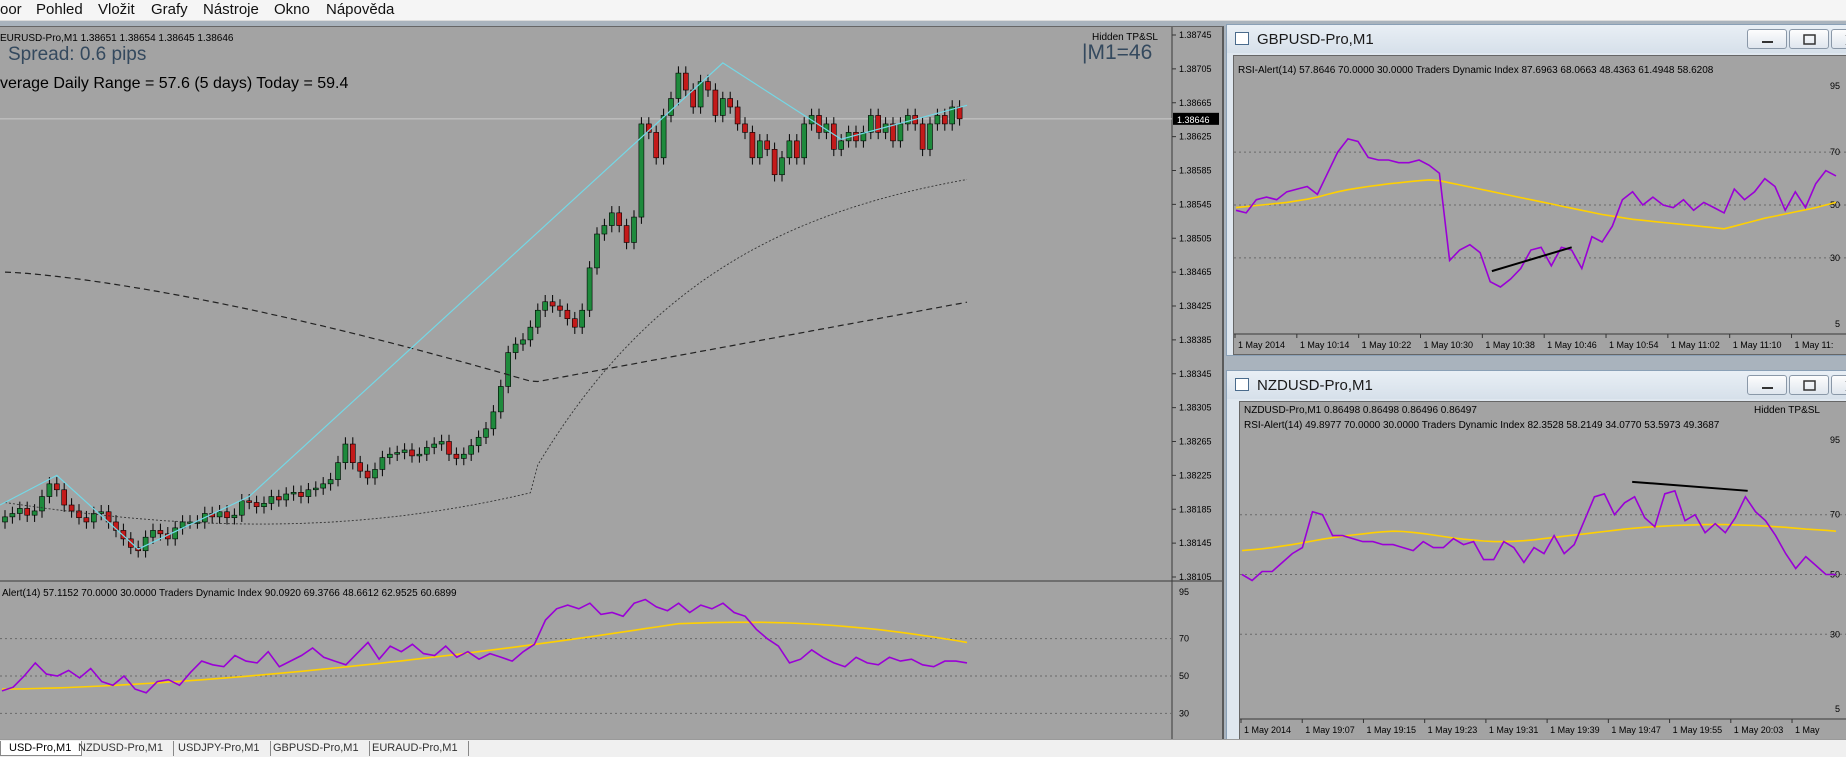 The height and width of the screenshot is (757, 1846). I want to click on price-tick-label: 1.38745, so click(1195, 35).